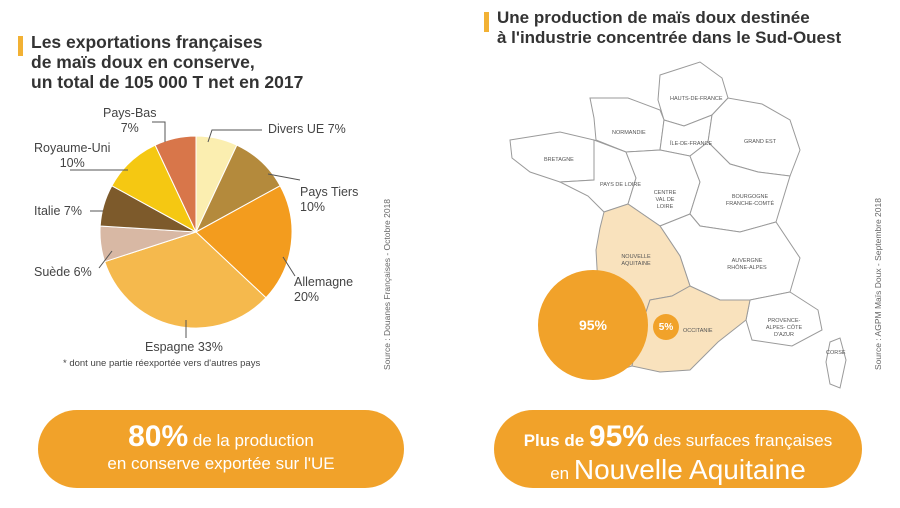 This screenshot has width=900, height=508. Describe the element at coordinates (323, 290) in the screenshot. I see `label-allemagne: Allemagne 20%` at that location.